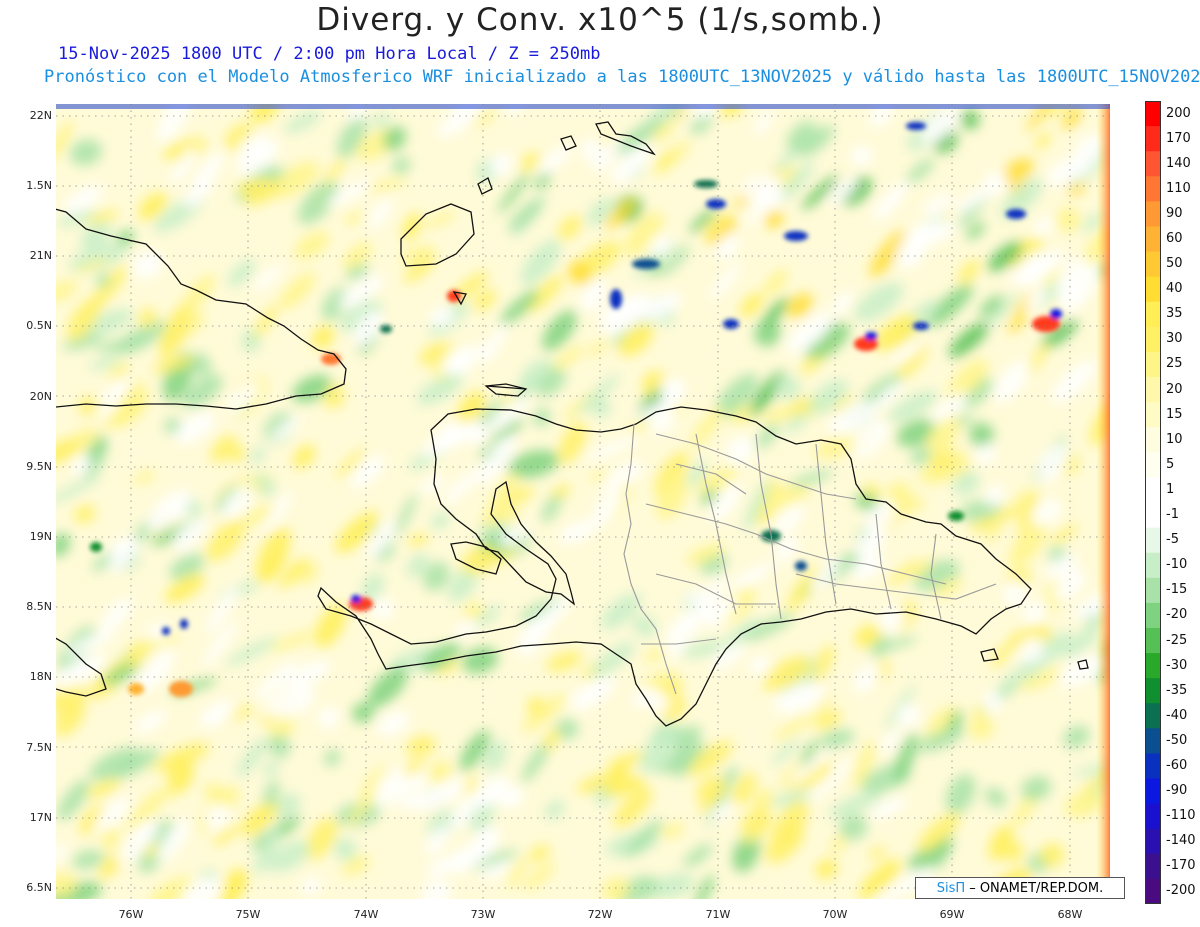  What do you see at coordinates (583, 106) in the screenshot?
I see `field-top-edge` at bounding box center [583, 106].